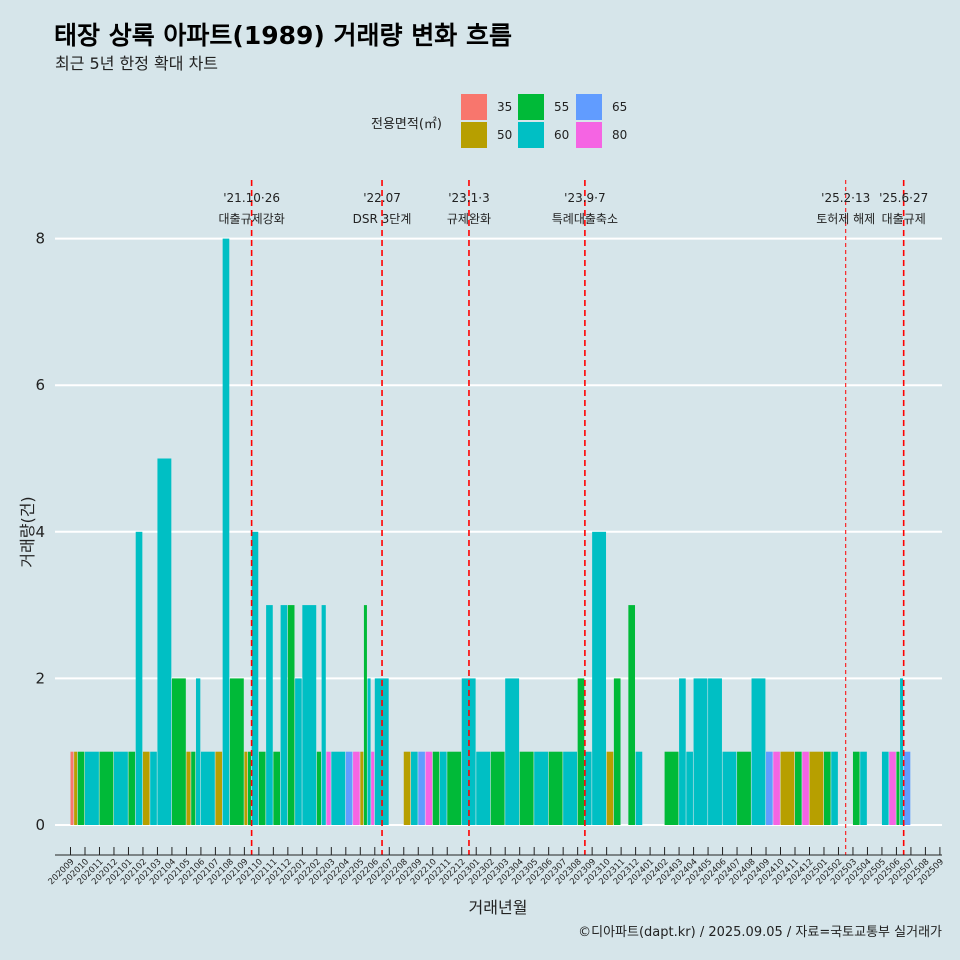  I want to click on y-axis: 0 2 4 6 8, so click(40, 532).